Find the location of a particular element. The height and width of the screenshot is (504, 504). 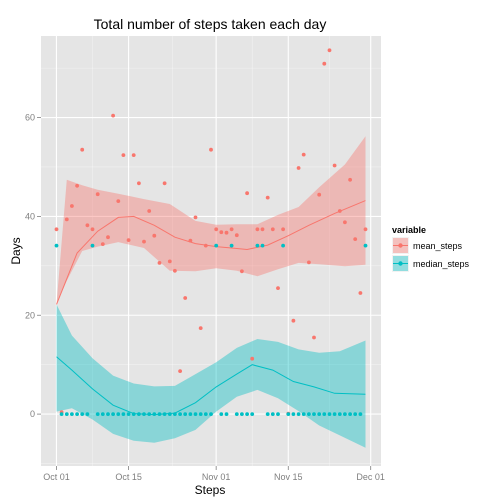

x-tick-label: Oct 01 is located at coordinates (56, 477).